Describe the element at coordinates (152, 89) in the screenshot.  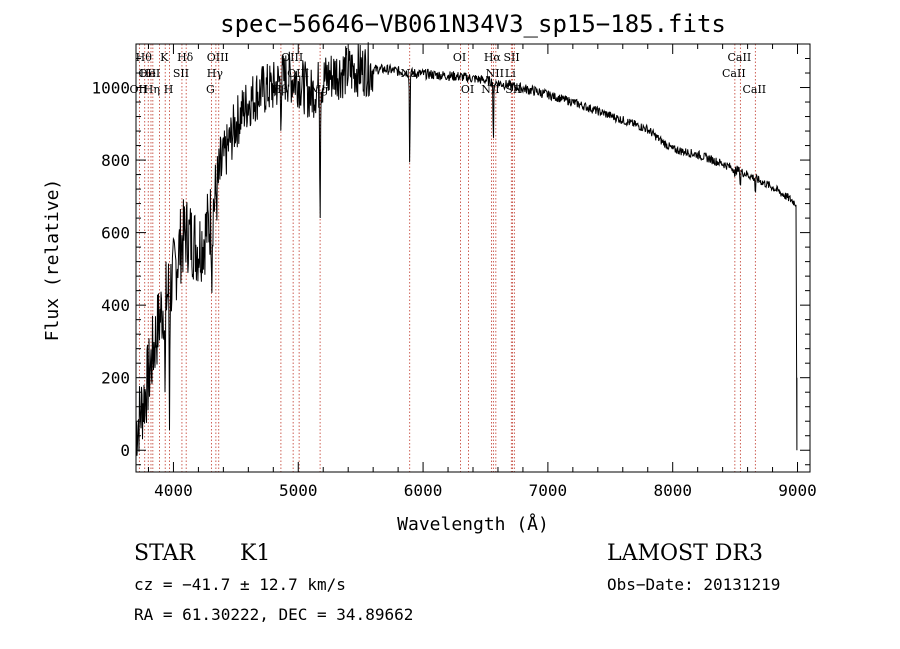
I see `line-marker-label-4: Hη` at that location.